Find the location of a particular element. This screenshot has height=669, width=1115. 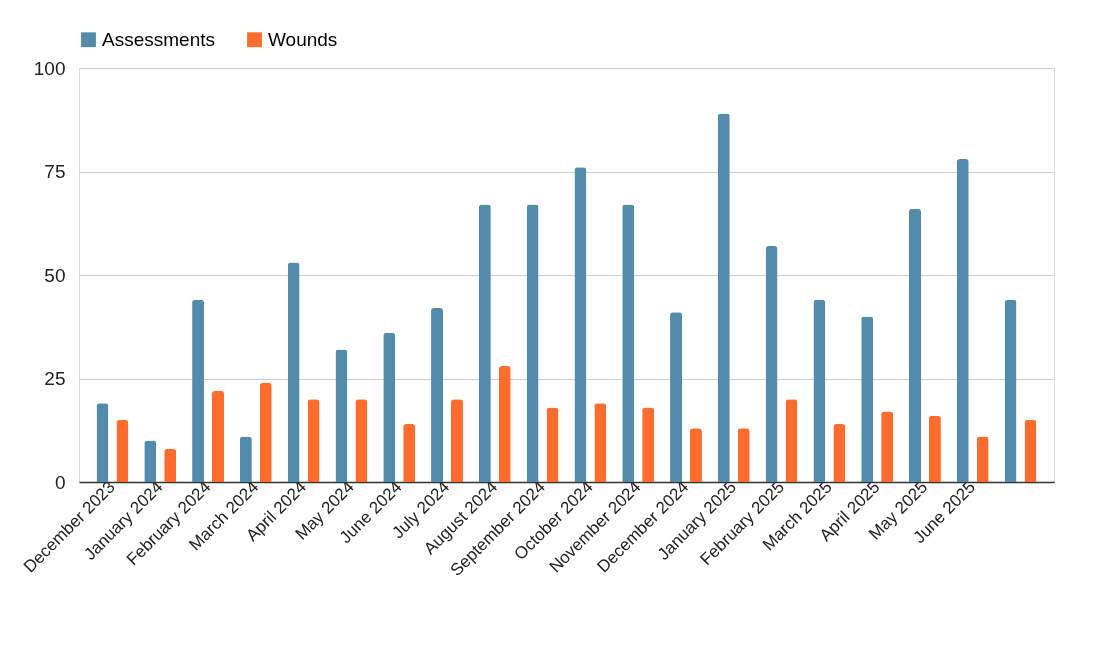

y-tick-label: 0 is located at coordinates (60, 482).